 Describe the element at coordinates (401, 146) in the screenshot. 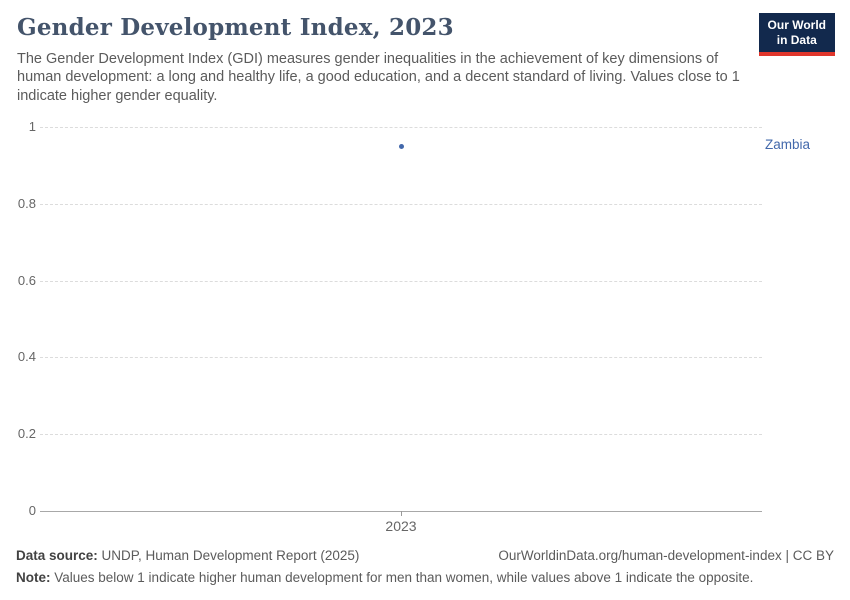

I see `data-point-zambia` at that location.